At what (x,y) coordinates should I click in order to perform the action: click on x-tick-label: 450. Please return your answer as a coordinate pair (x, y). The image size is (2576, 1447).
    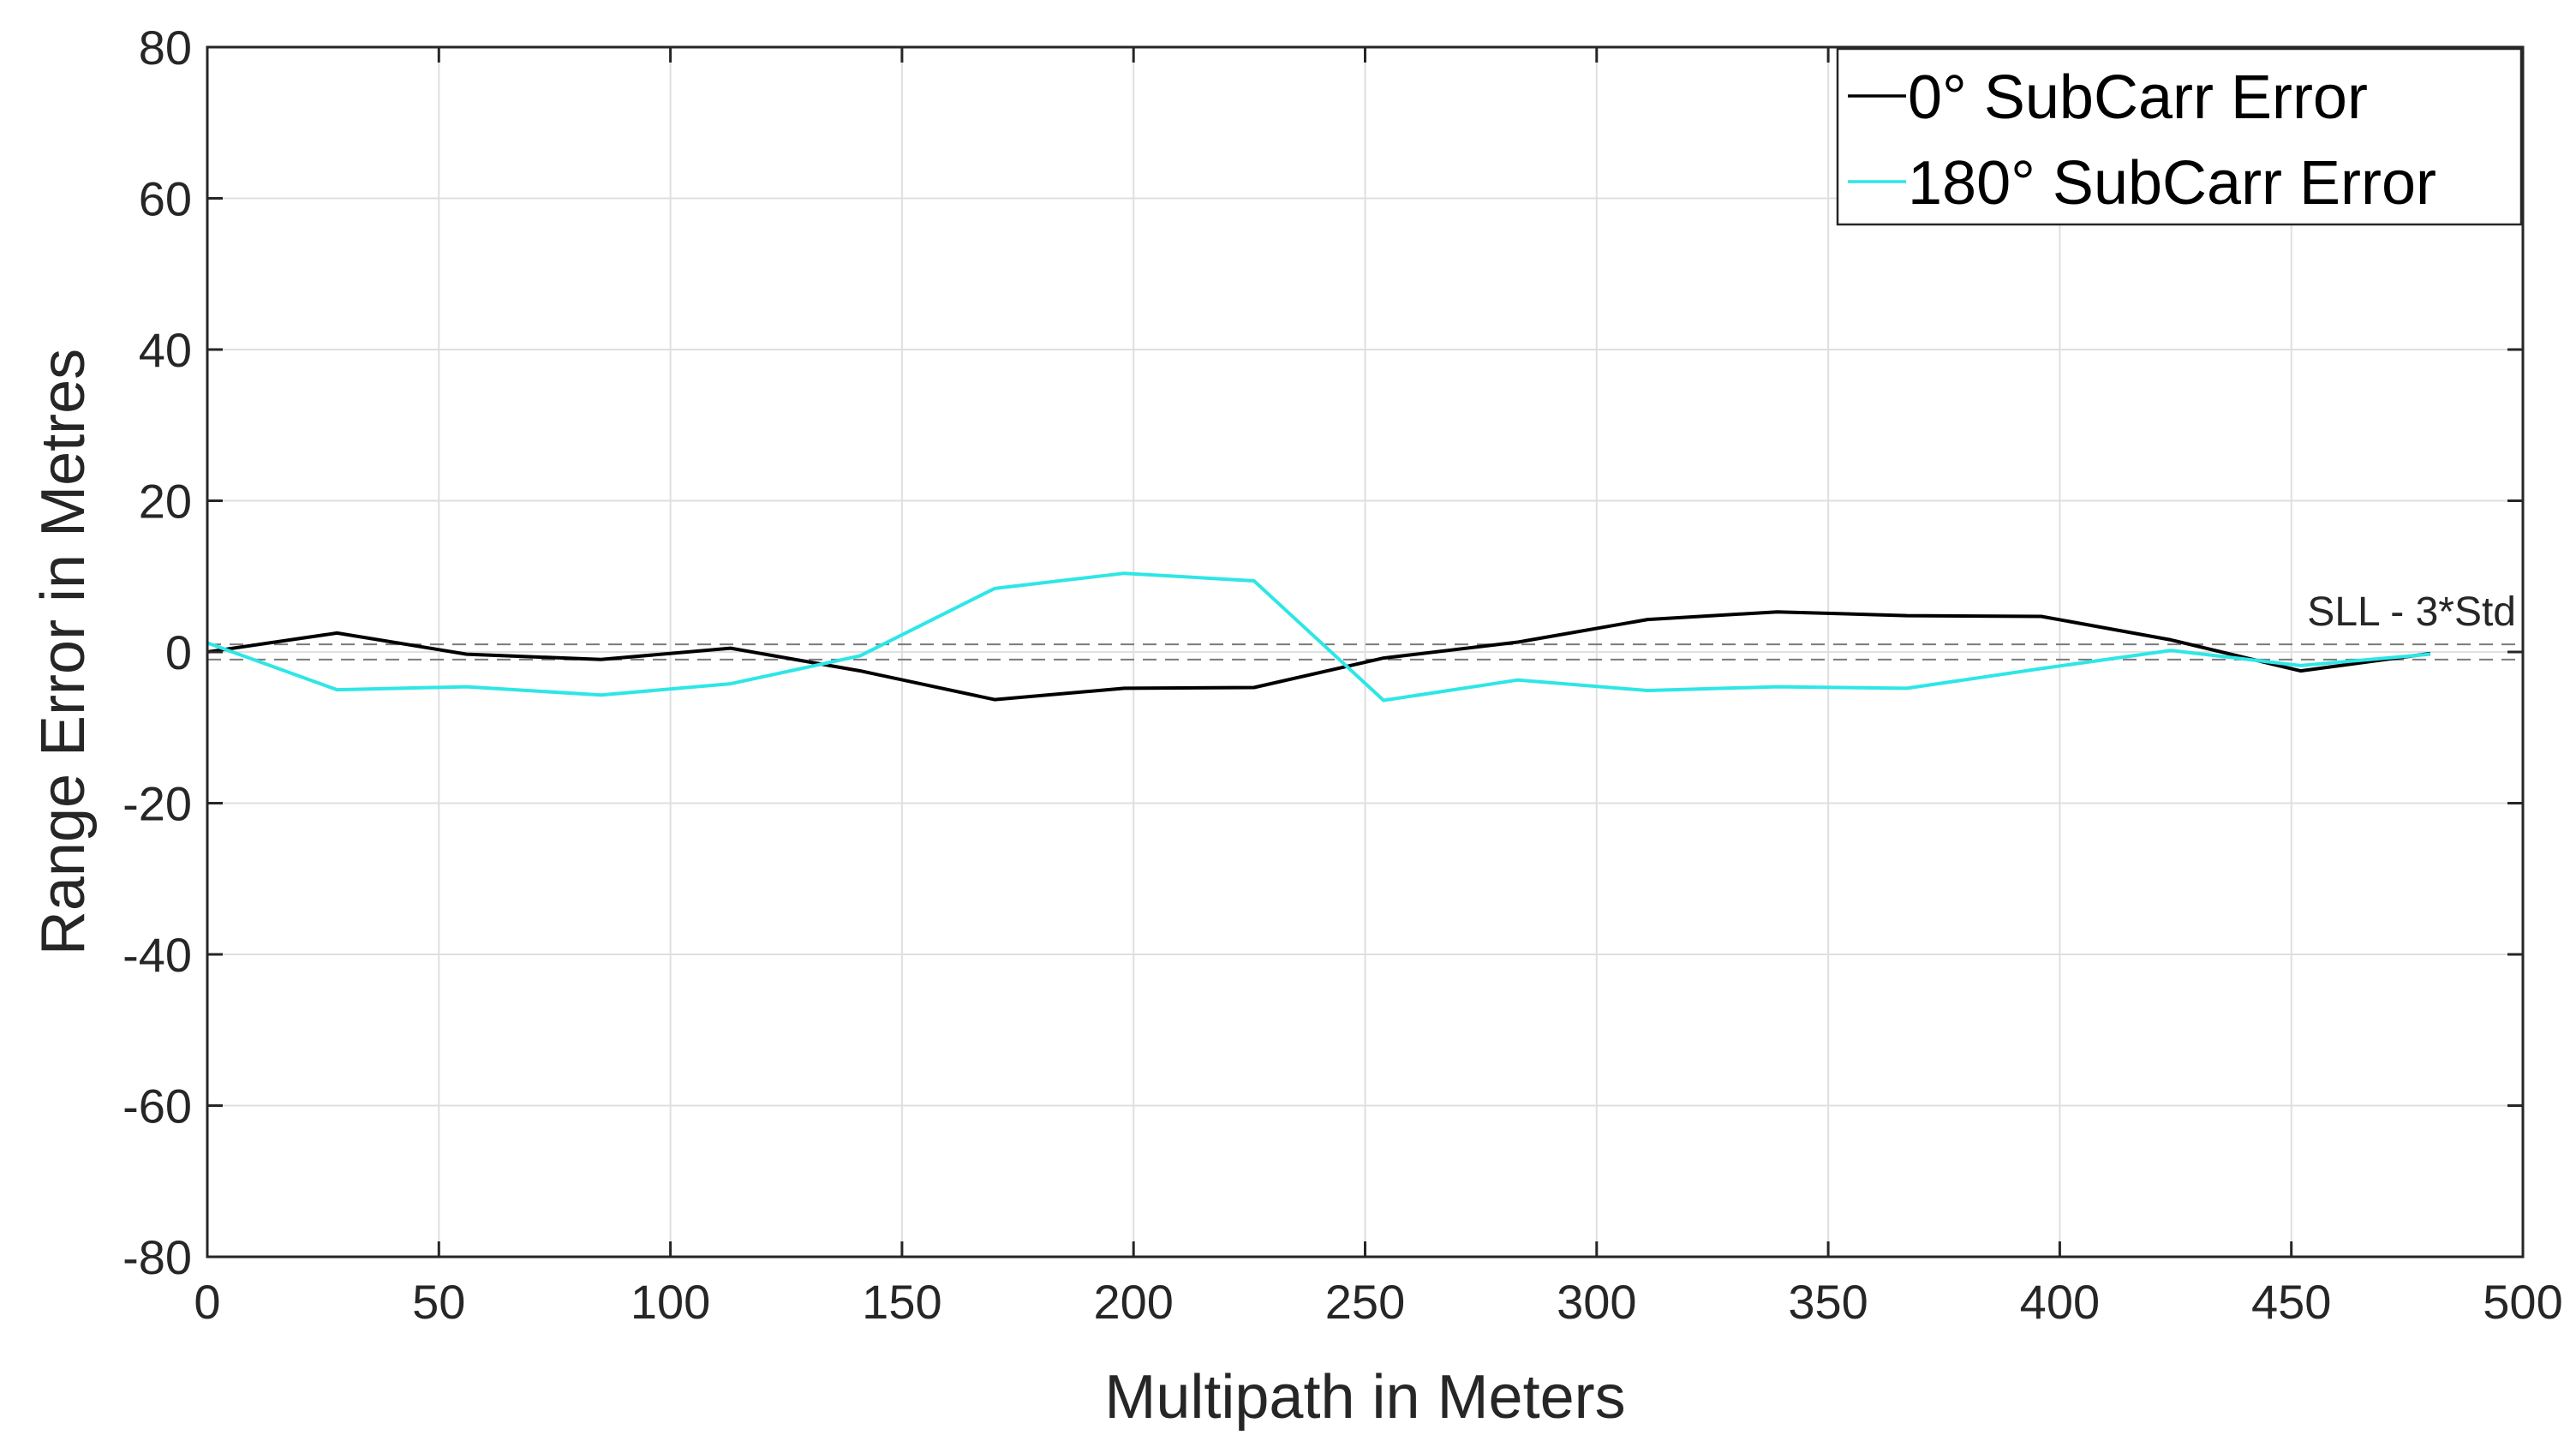
    Looking at the image, I should click on (2291, 1302).